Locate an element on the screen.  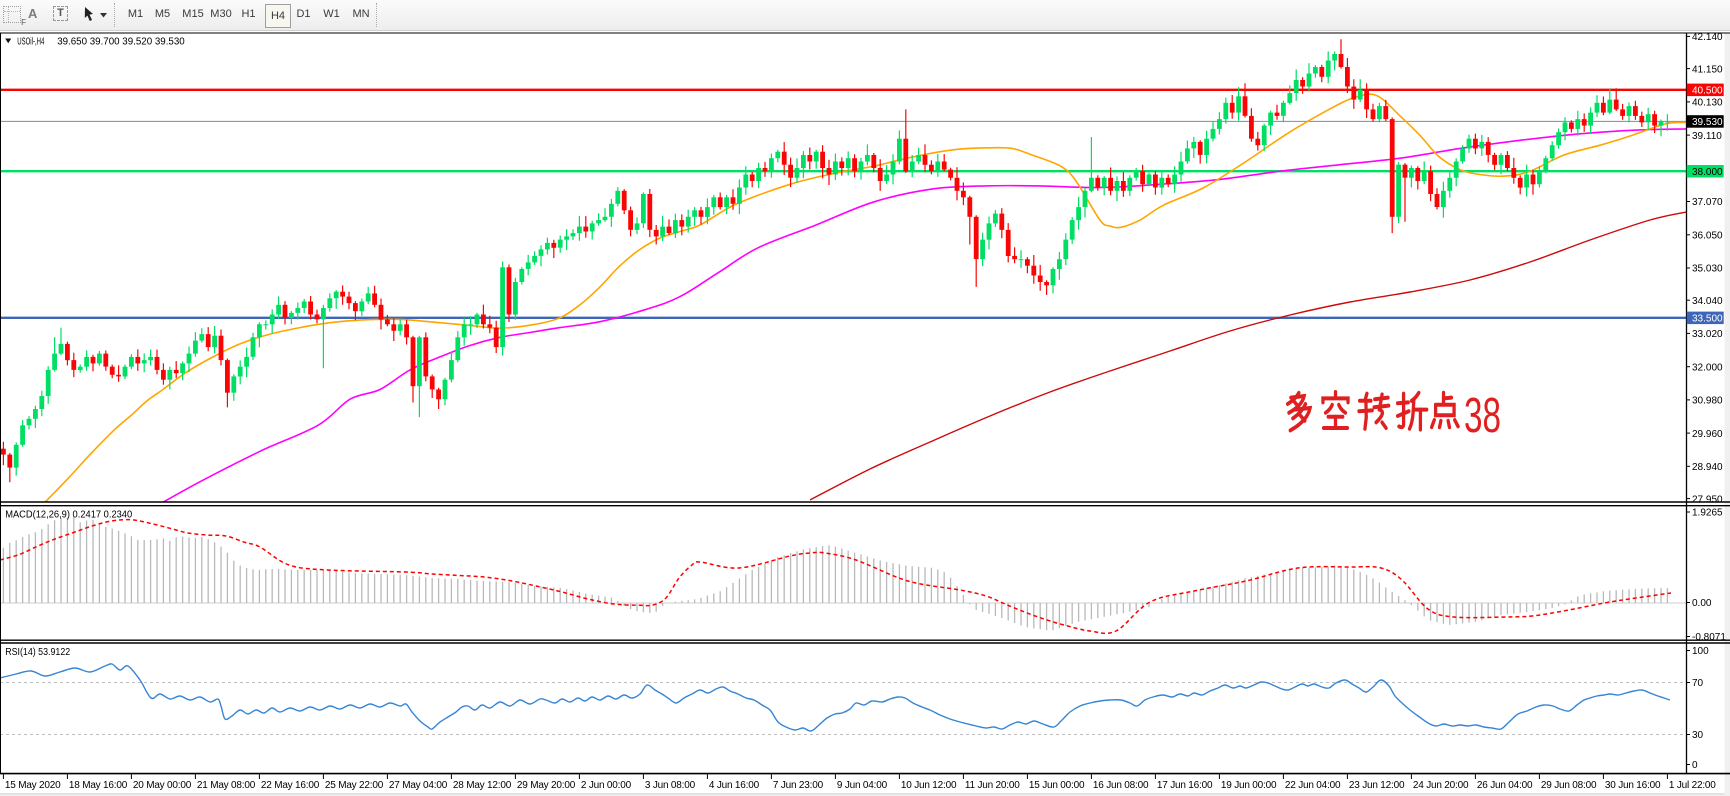
svg-text: 4 Jun 16:00 is located at coordinates (734, 785).